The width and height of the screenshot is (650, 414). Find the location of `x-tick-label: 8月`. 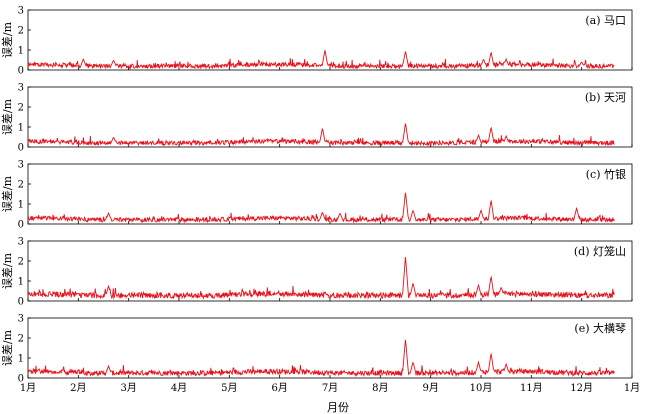

x-tick-label: 8月 is located at coordinates (380, 388).